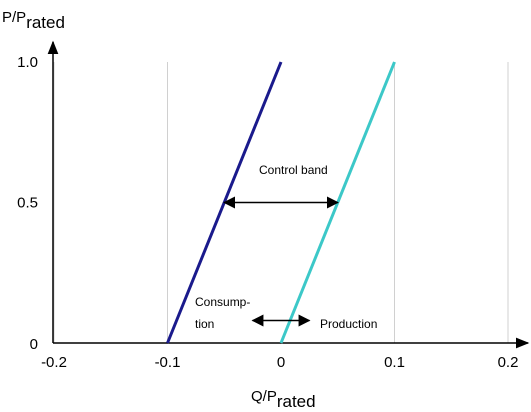  Describe the element at coordinates (348, 324) in the screenshot. I see `production-label: Production` at that location.